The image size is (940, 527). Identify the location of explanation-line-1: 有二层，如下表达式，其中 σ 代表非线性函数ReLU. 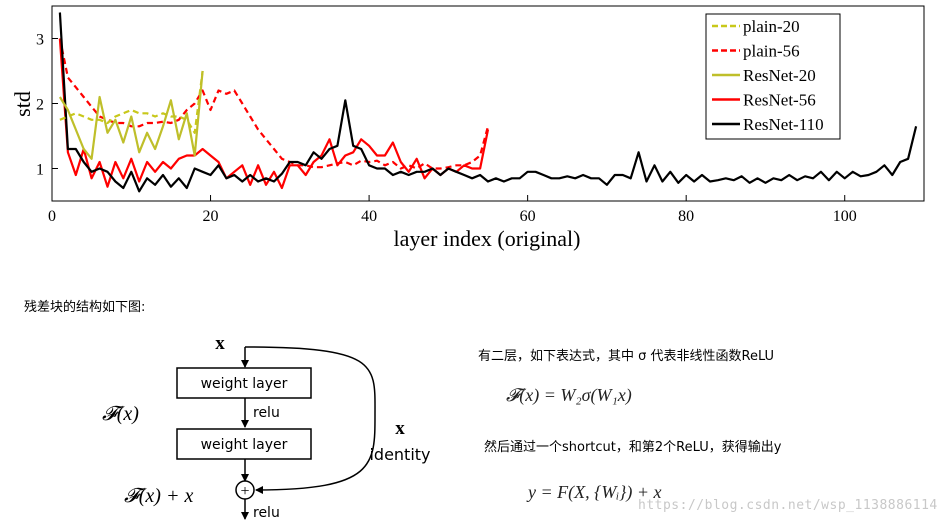
(626, 356).